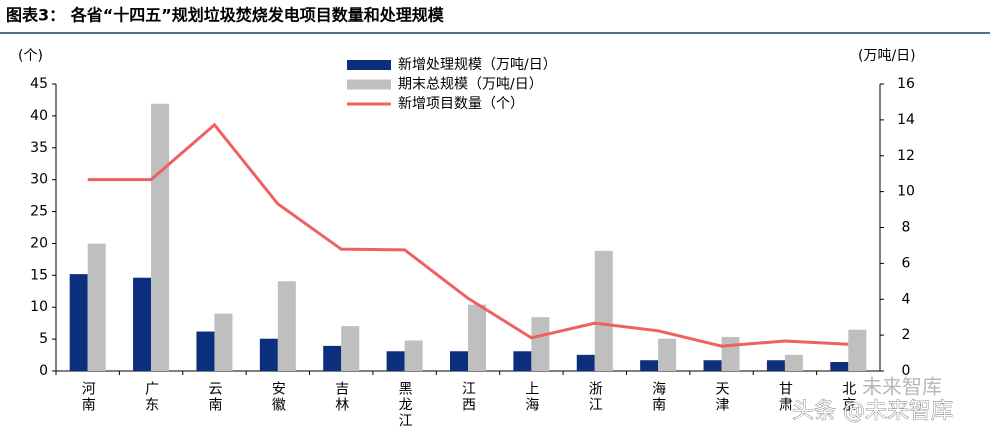  Describe the element at coordinates (785, 397) in the screenshot. I see `x-tick-label: 甘肃` at that location.